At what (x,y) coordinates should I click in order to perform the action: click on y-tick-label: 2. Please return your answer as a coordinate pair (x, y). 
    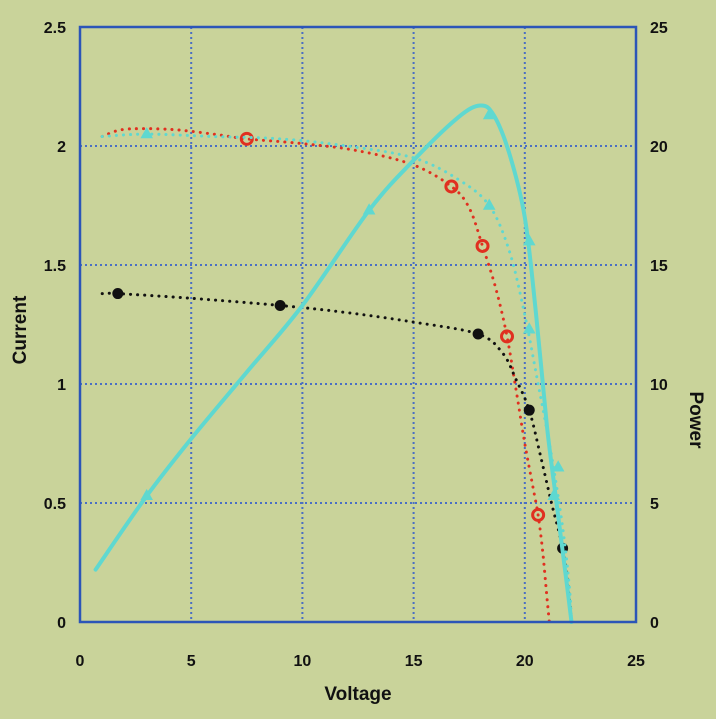
    Looking at the image, I should click on (61, 147).